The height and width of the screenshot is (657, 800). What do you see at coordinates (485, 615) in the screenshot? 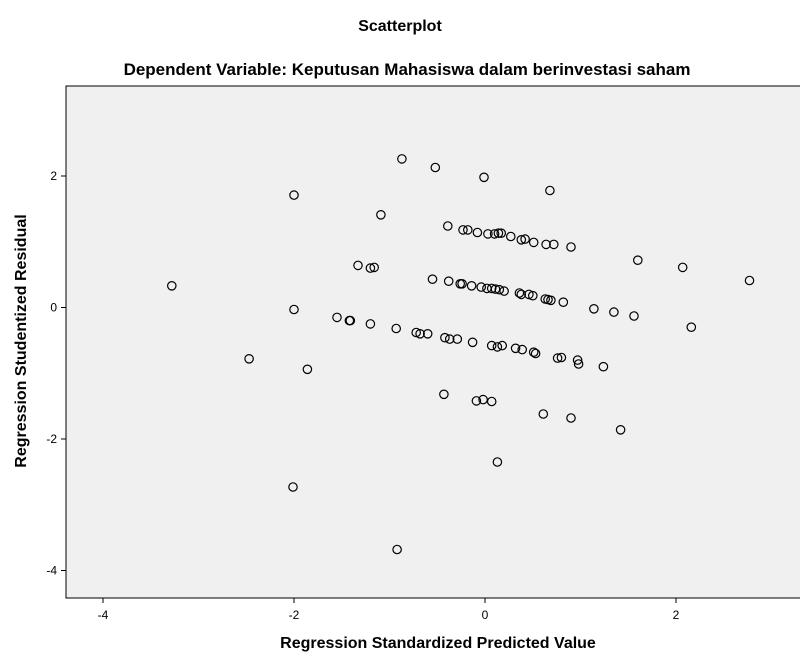
I see `x-tick-label: 0` at bounding box center [485, 615].